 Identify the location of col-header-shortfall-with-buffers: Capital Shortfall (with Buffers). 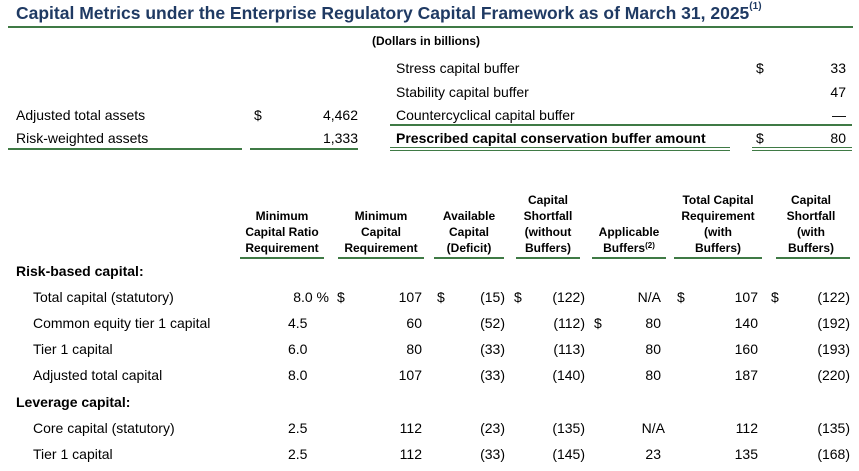
(811, 224).